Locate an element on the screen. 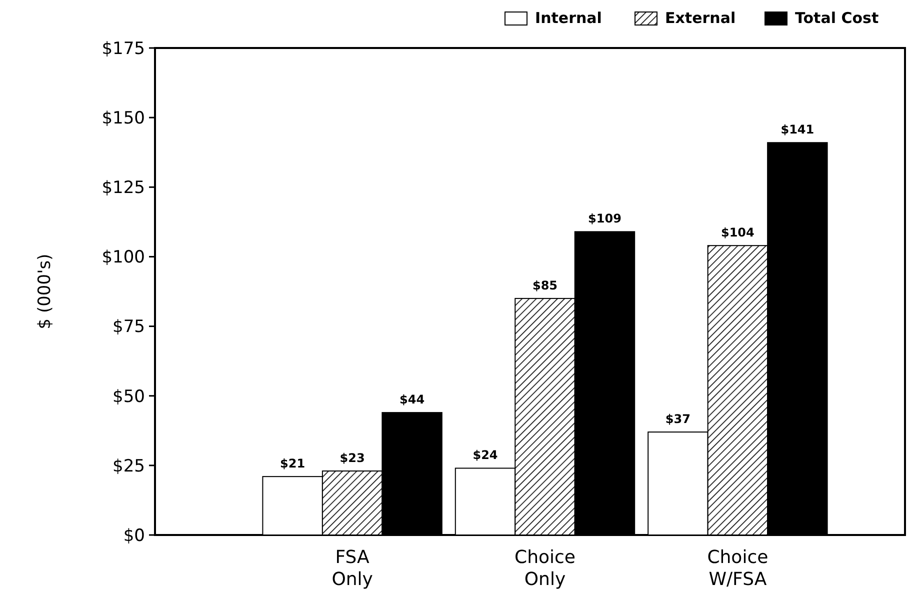 The image size is (920, 598). x-tick-label: Choice Only is located at coordinates (545, 568).